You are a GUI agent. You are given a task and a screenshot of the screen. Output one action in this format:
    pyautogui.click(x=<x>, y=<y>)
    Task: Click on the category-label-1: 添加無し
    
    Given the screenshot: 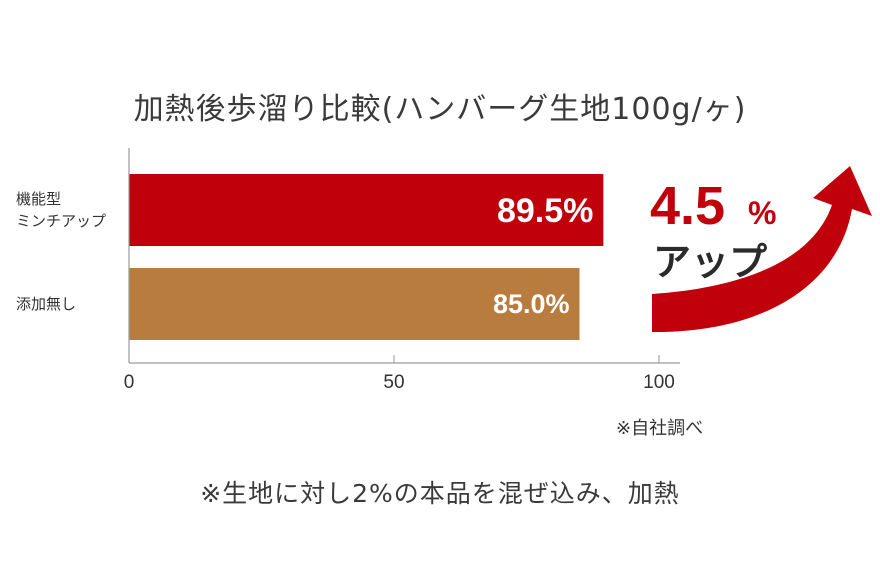 What is the action you would take?
    pyautogui.click(x=46, y=304)
    